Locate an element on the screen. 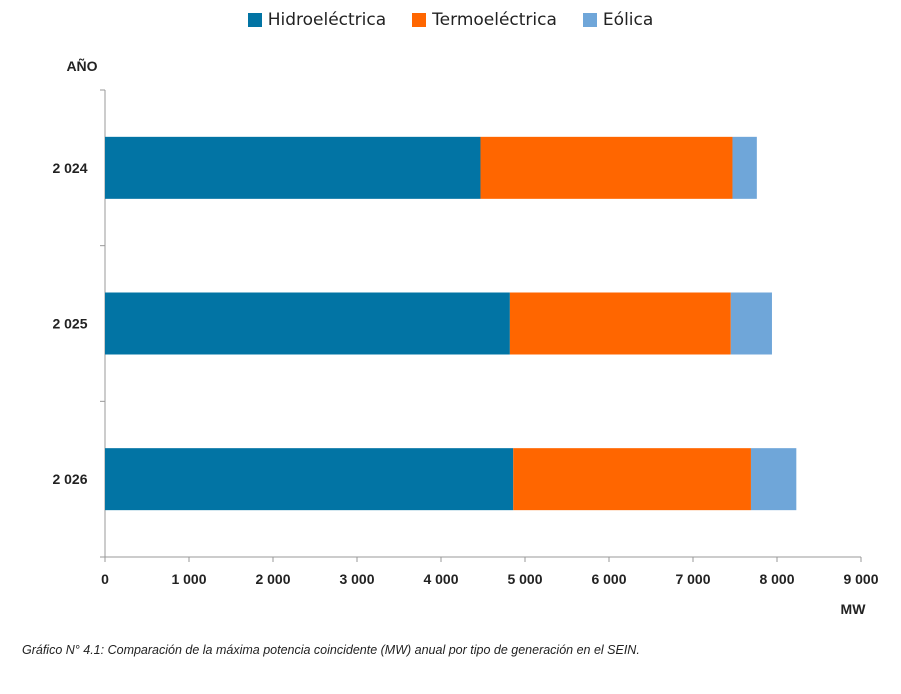 This screenshot has width=901, height=694. y-axis-title: AÑO is located at coordinates (81, 65).